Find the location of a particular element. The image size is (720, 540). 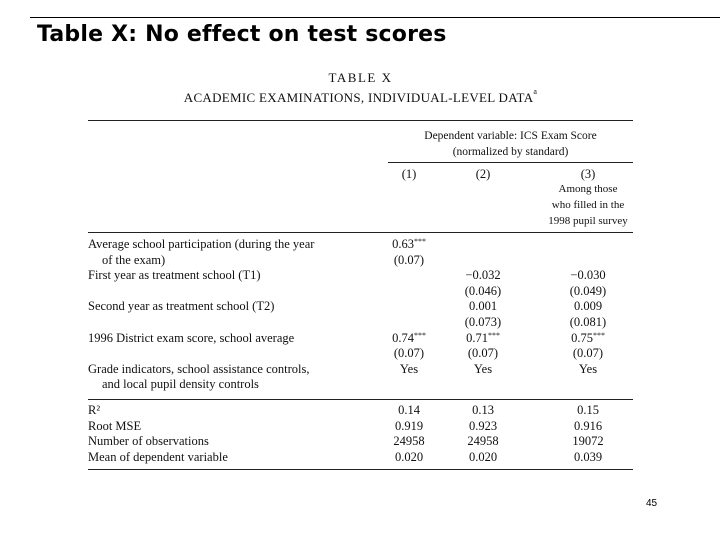

dep-var-rule is located at coordinates (510, 162).